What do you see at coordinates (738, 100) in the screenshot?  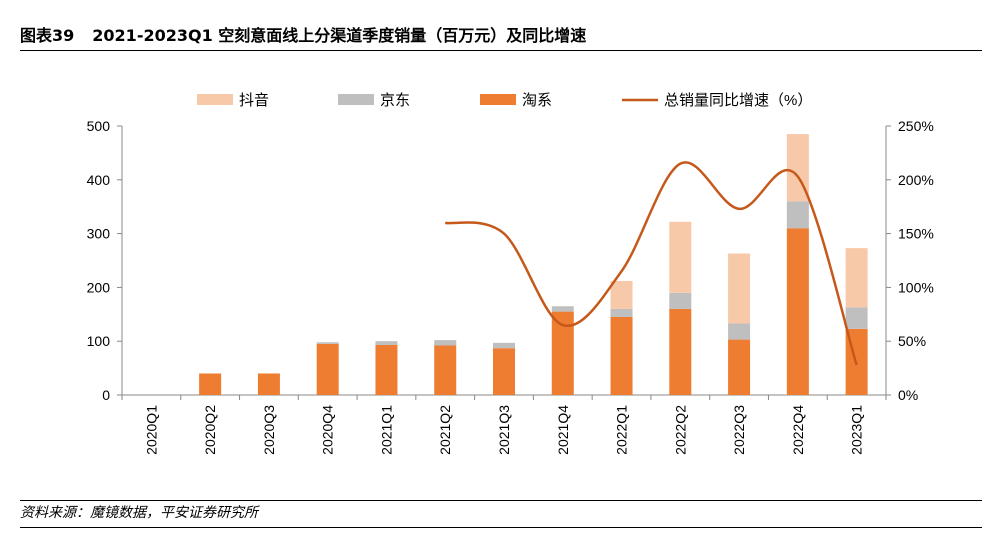 I see `legend-label-growth: 总销量同比增速（%）` at bounding box center [738, 100].